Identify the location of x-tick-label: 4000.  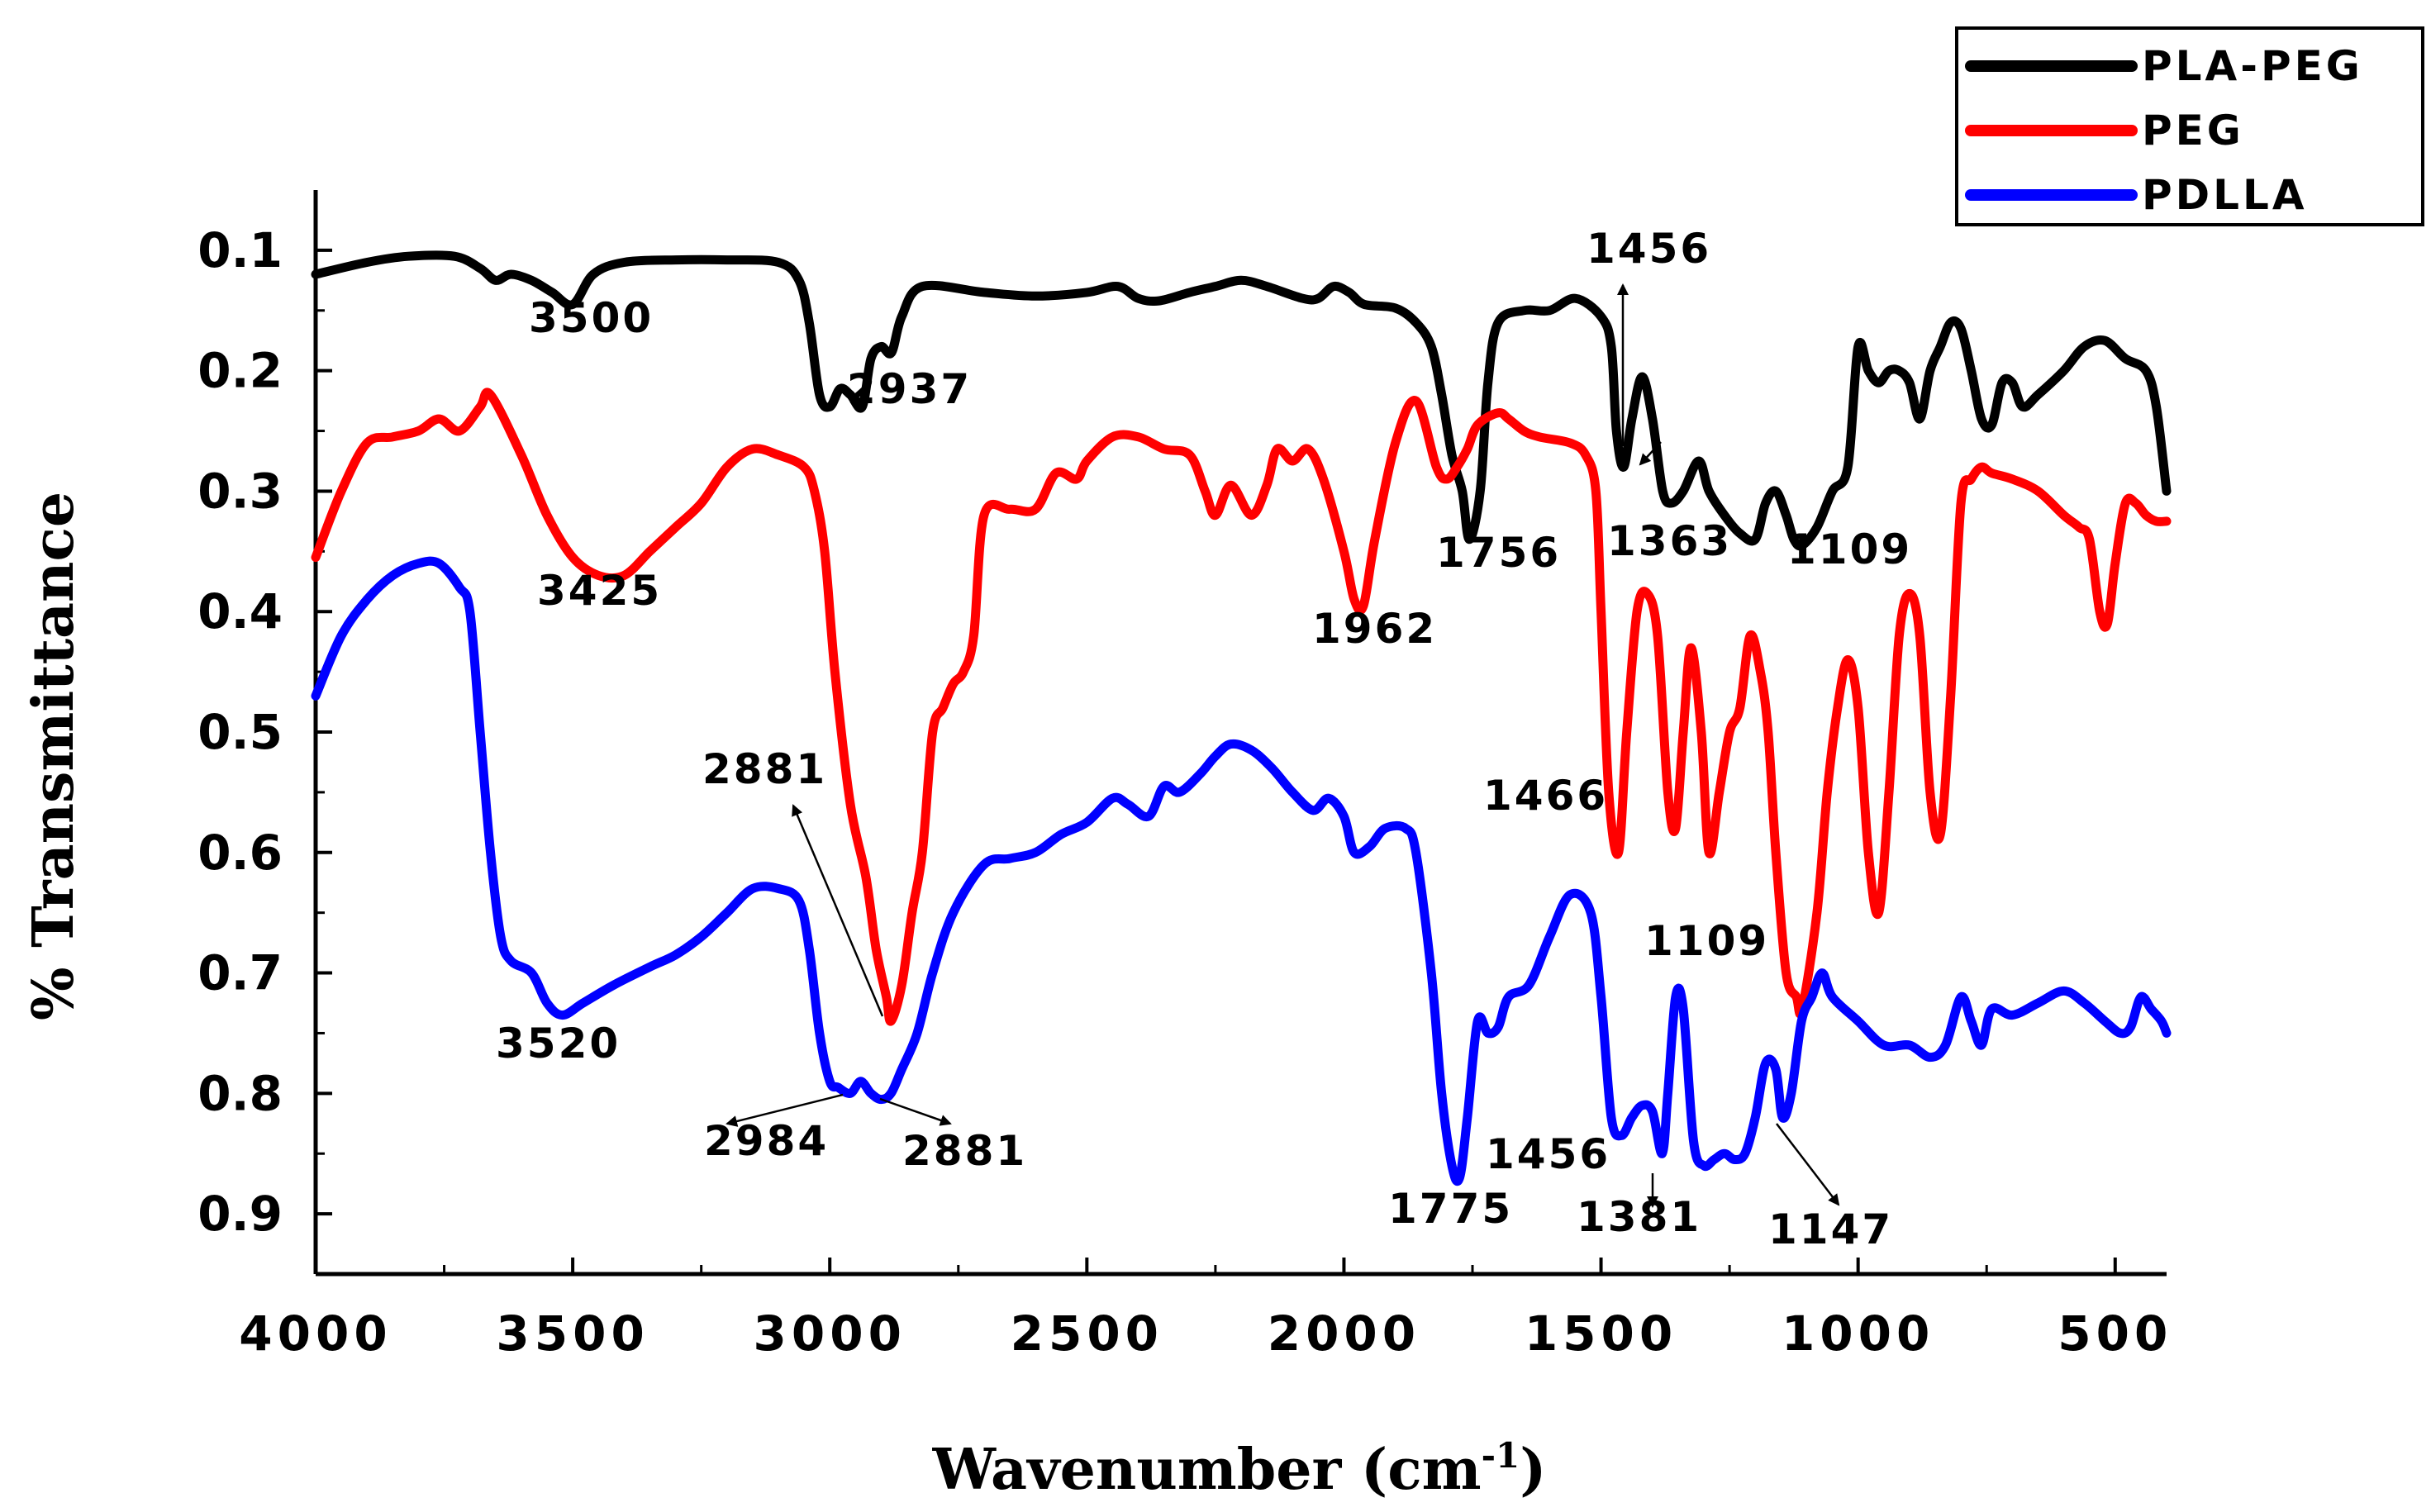
(315, 1333).